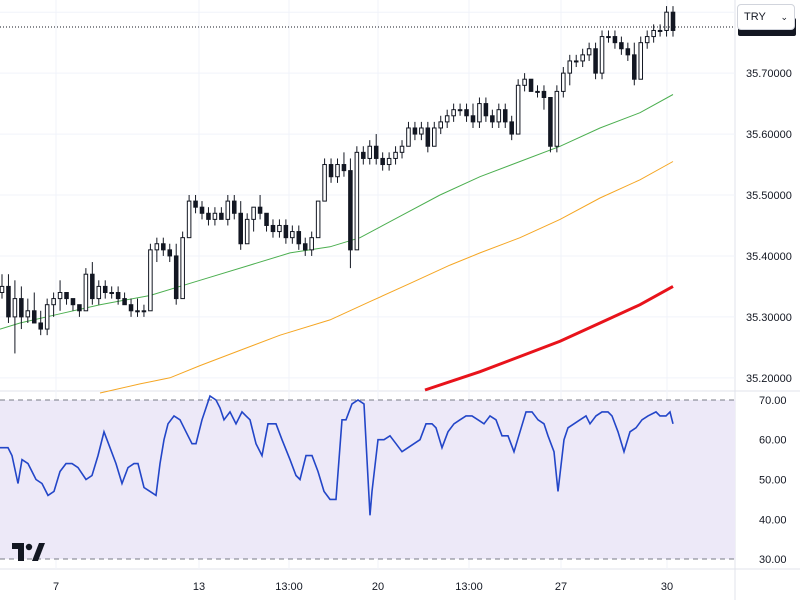 Image resolution: width=800 pixels, height=605 pixels. I want to click on tradingview-logo-icon, so click(28, 553).